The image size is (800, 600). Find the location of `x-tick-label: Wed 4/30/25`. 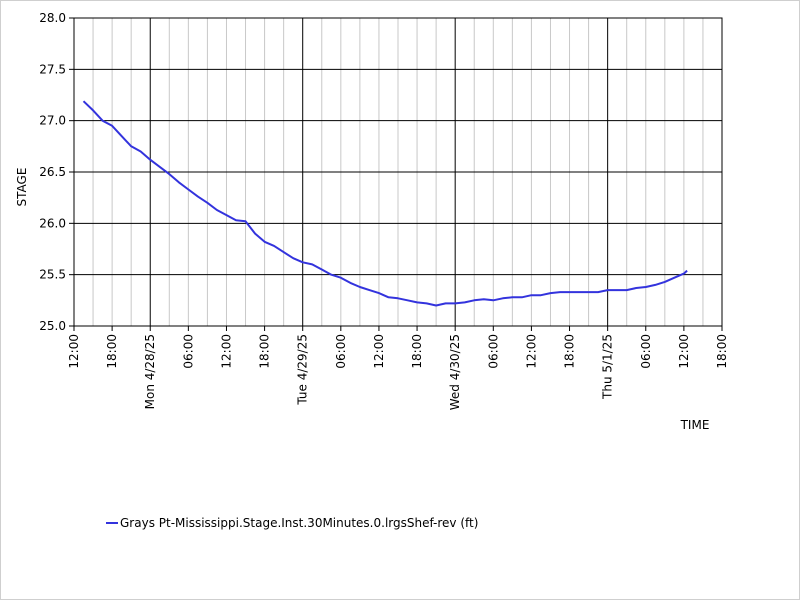

x-tick-label: Wed 4/30/25 is located at coordinates (455, 372).